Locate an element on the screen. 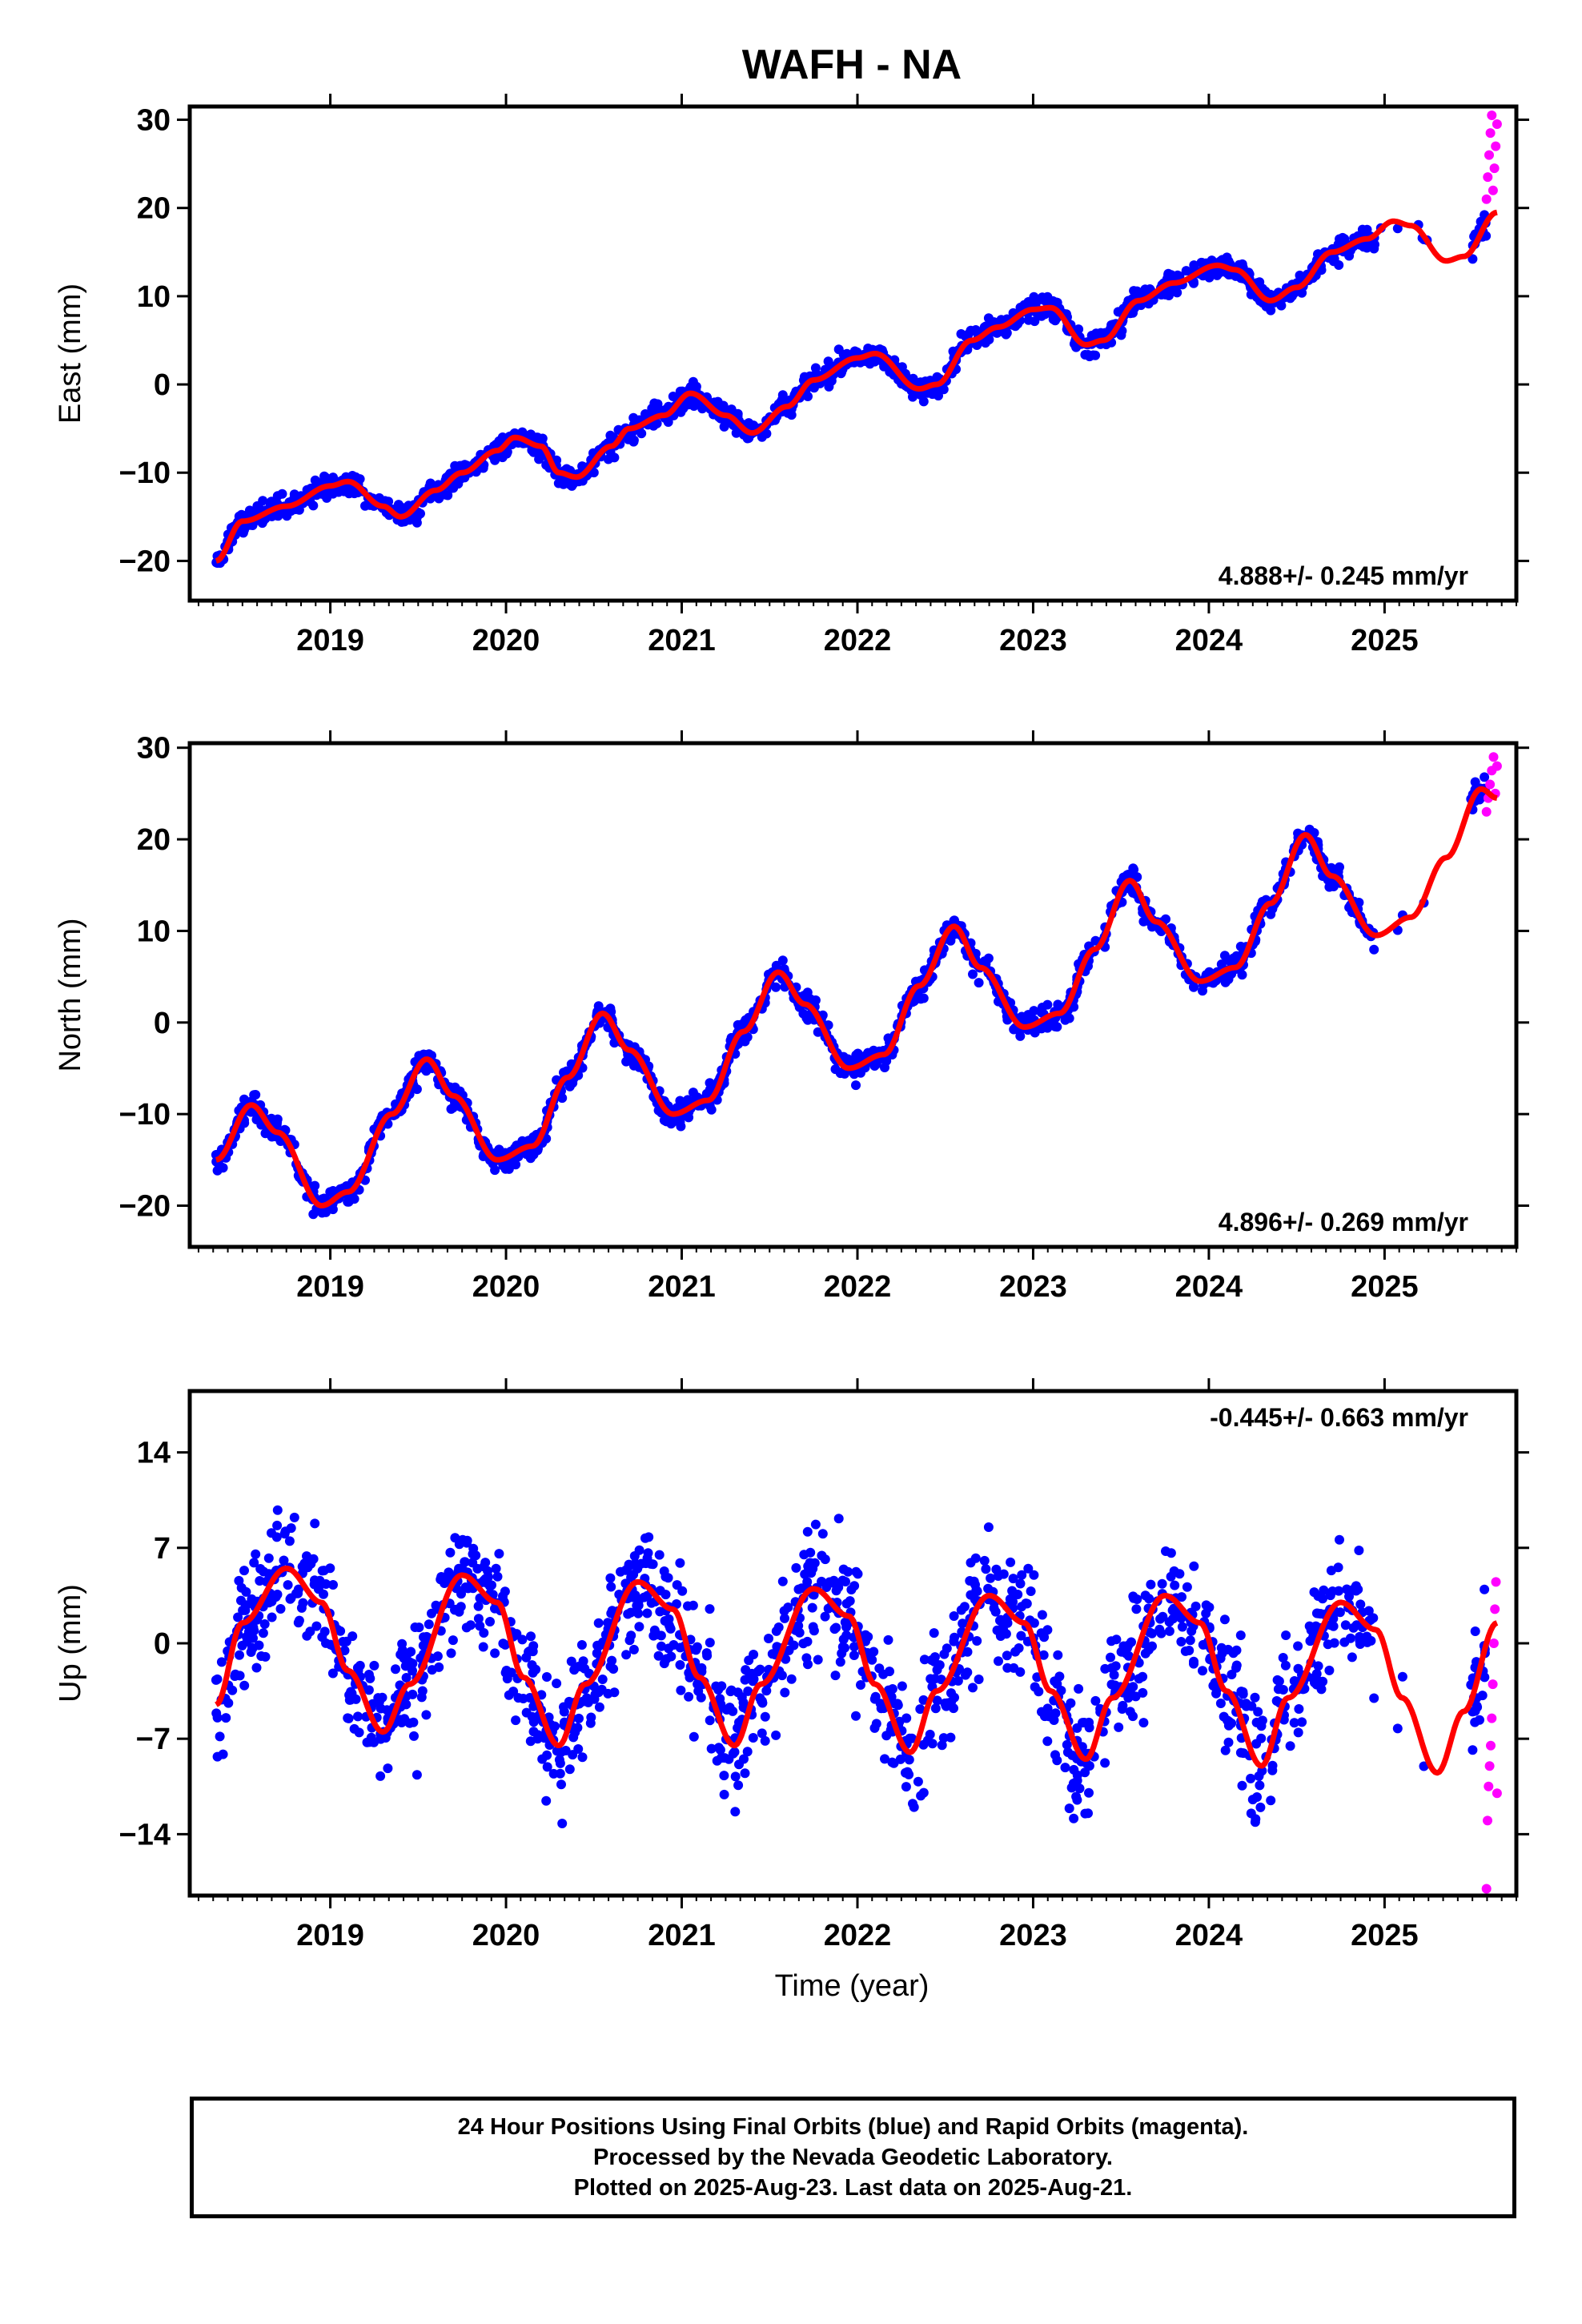 The height and width of the screenshot is (2324, 1582). y-tick-label: 7 is located at coordinates (162, 1549).